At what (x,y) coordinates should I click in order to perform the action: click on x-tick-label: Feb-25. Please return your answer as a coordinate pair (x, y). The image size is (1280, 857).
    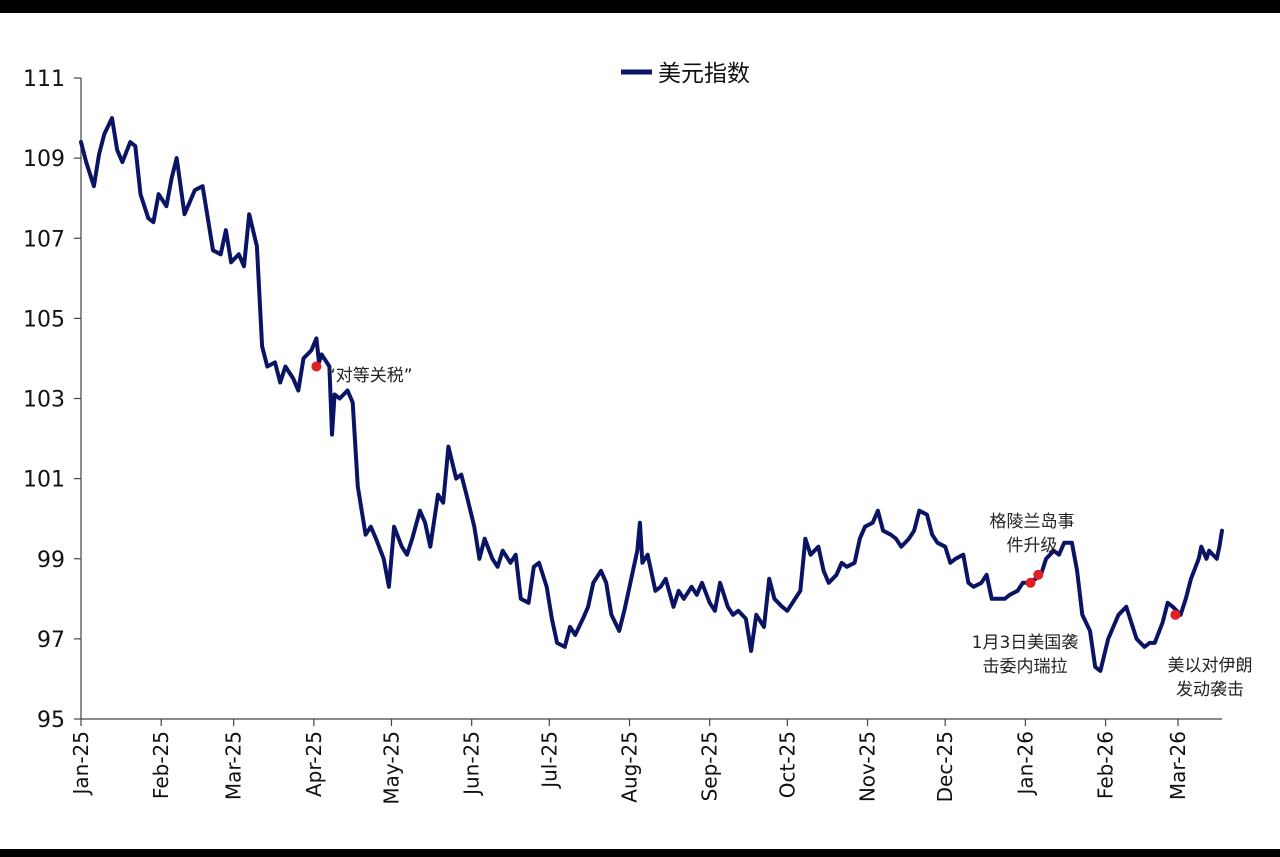
    Looking at the image, I should click on (161, 765).